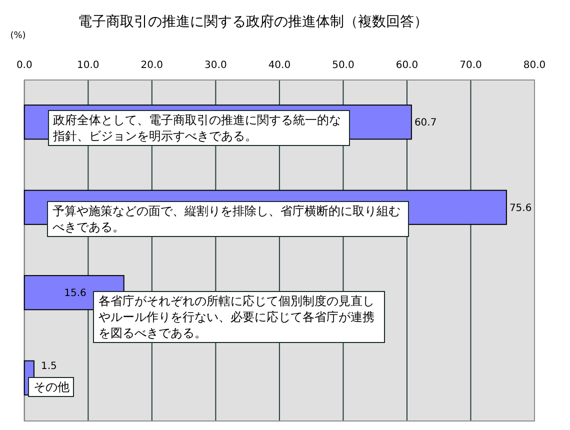 The height and width of the screenshot is (430, 570). Describe the element at coordinates (199, 128) in the screenshot. I see `y-tick-label: 政府全体として、電子商取引の推進に関する統一的な指針、ビジョンを明示すべきである。` at that location.